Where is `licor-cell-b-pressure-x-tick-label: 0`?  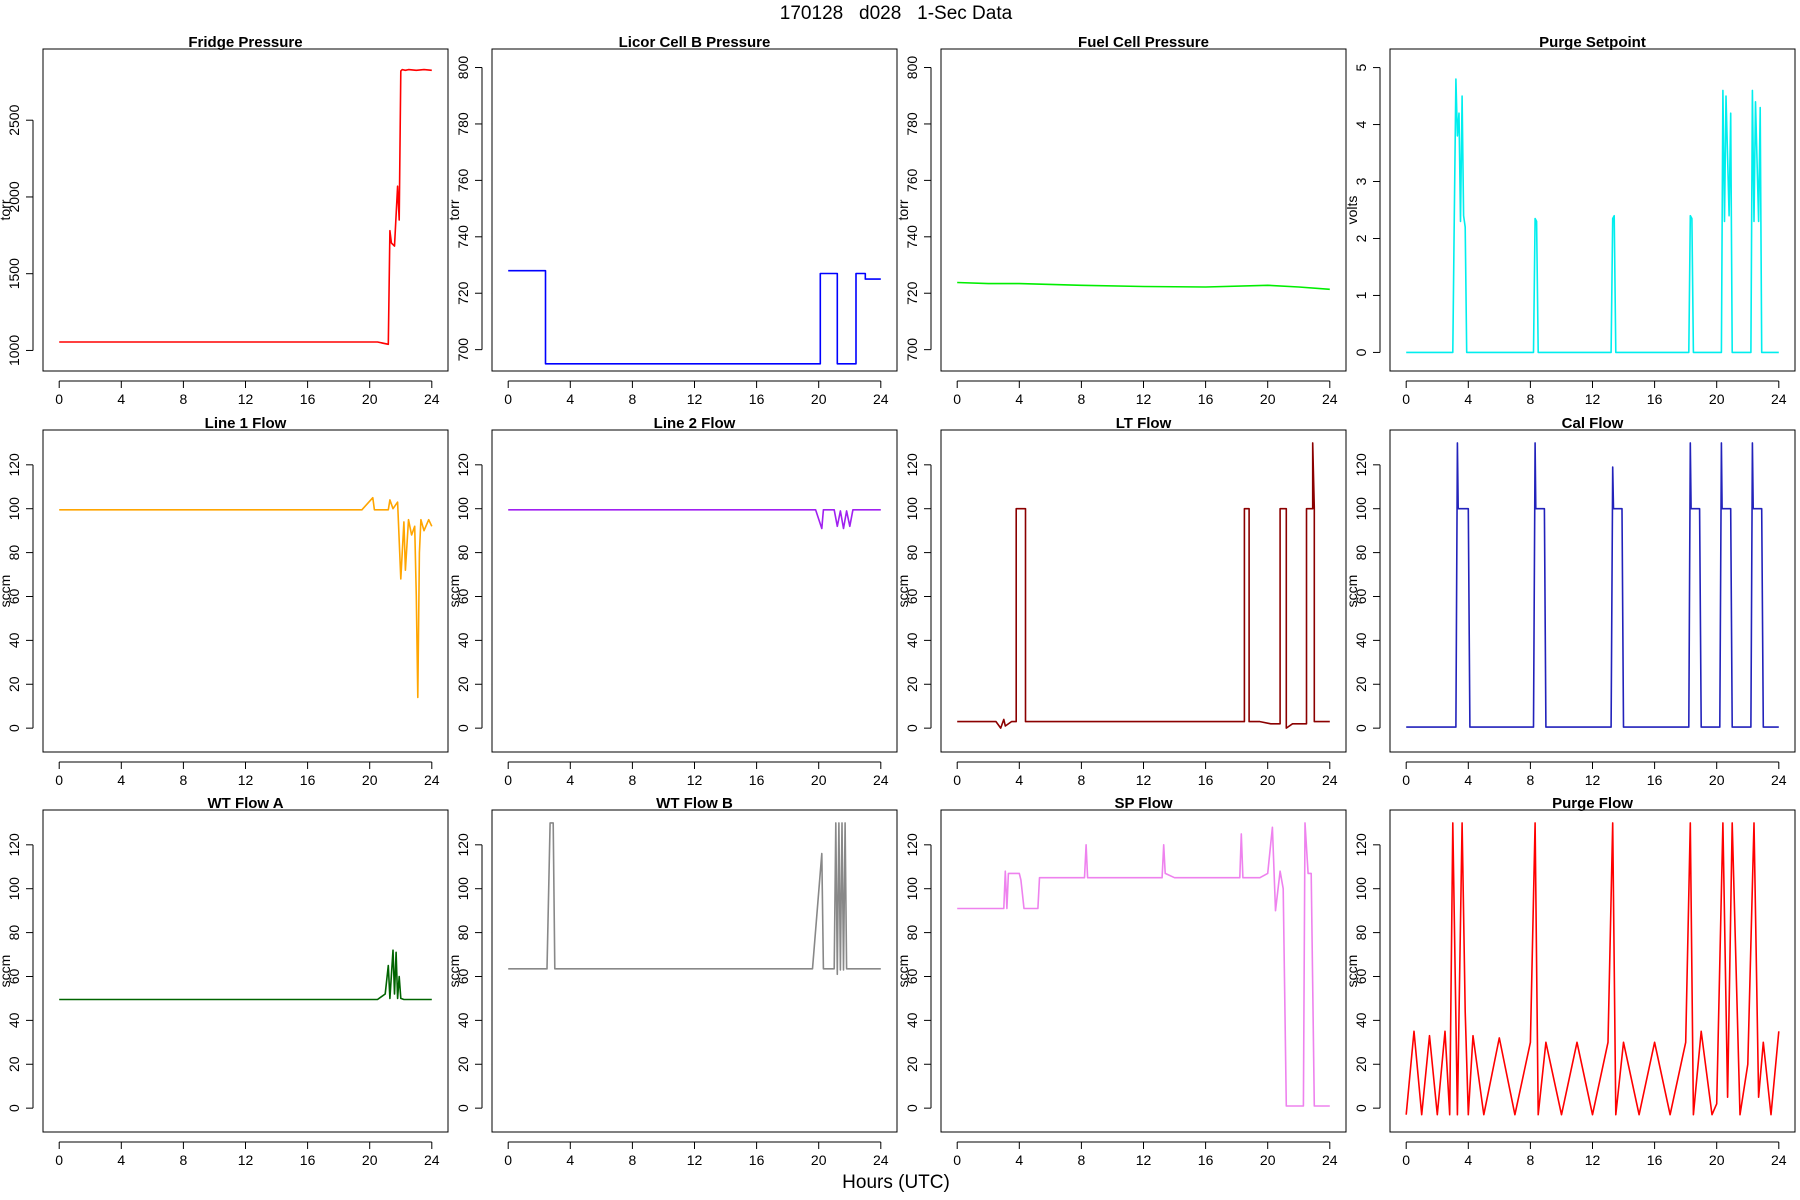 licor-cell-b-pressure-x-tick-label: 0 is located at coordinates (508, 399).